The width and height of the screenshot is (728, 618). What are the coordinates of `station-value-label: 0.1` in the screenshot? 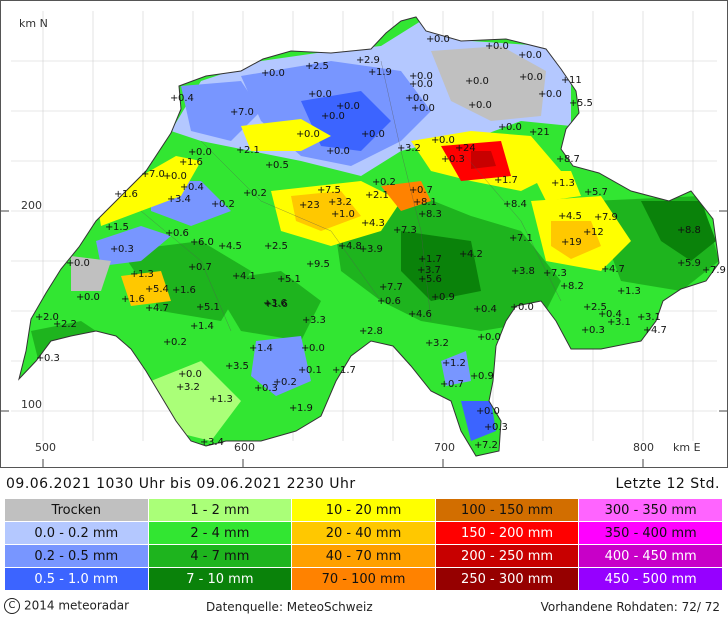 It's located at (314, 370).